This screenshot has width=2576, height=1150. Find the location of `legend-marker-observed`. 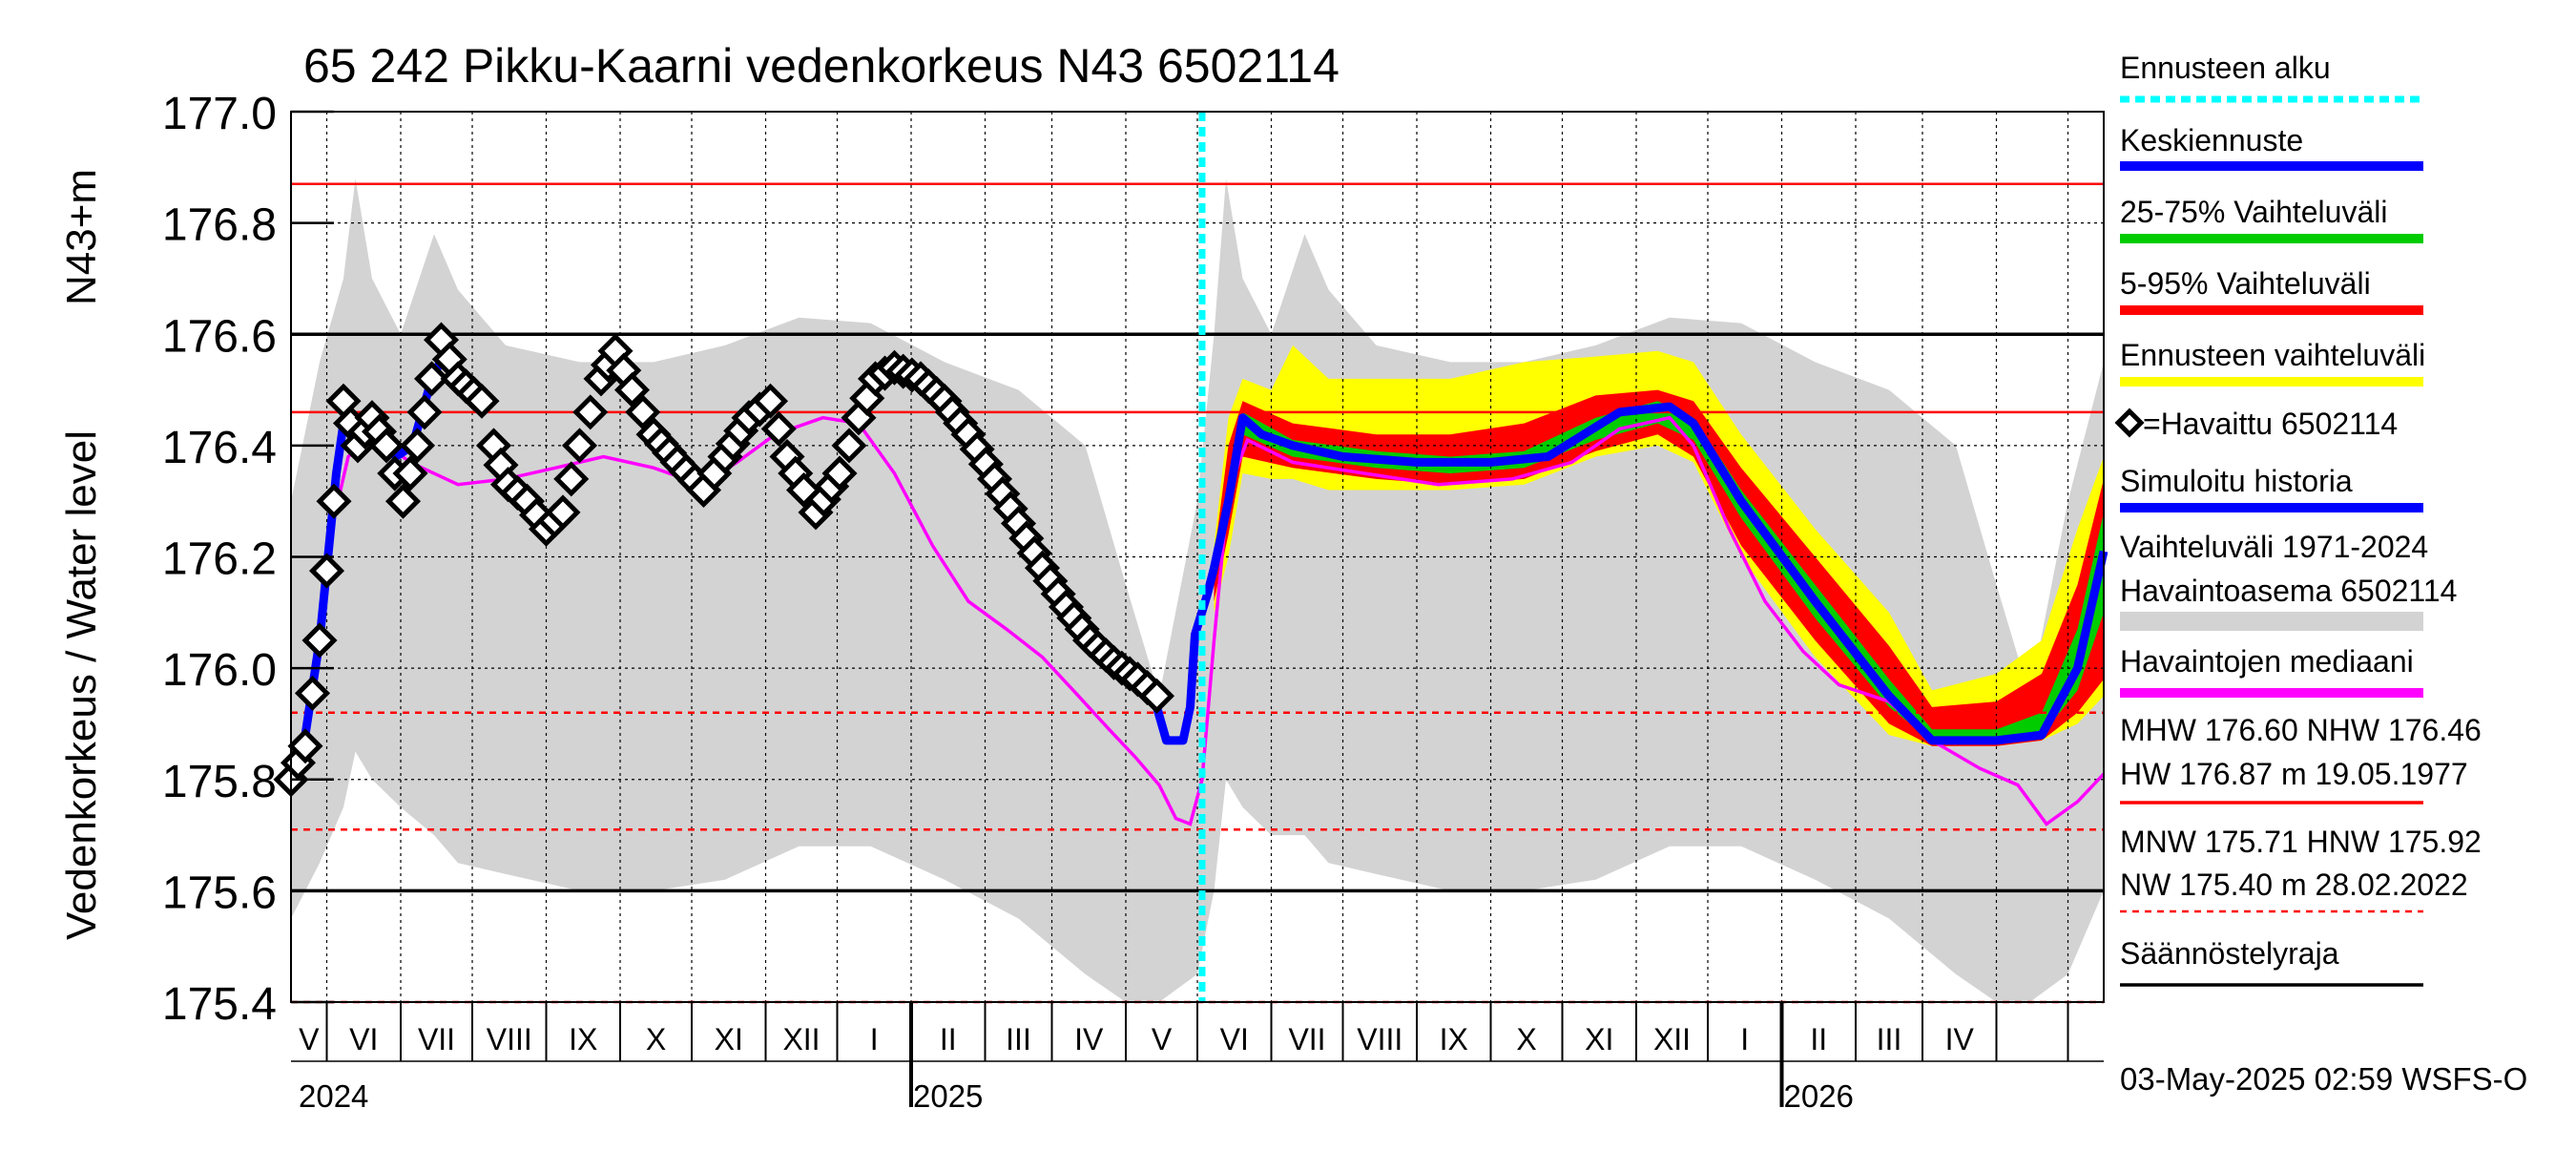

legend-marker-observed is located at coordinates (2129, 423).